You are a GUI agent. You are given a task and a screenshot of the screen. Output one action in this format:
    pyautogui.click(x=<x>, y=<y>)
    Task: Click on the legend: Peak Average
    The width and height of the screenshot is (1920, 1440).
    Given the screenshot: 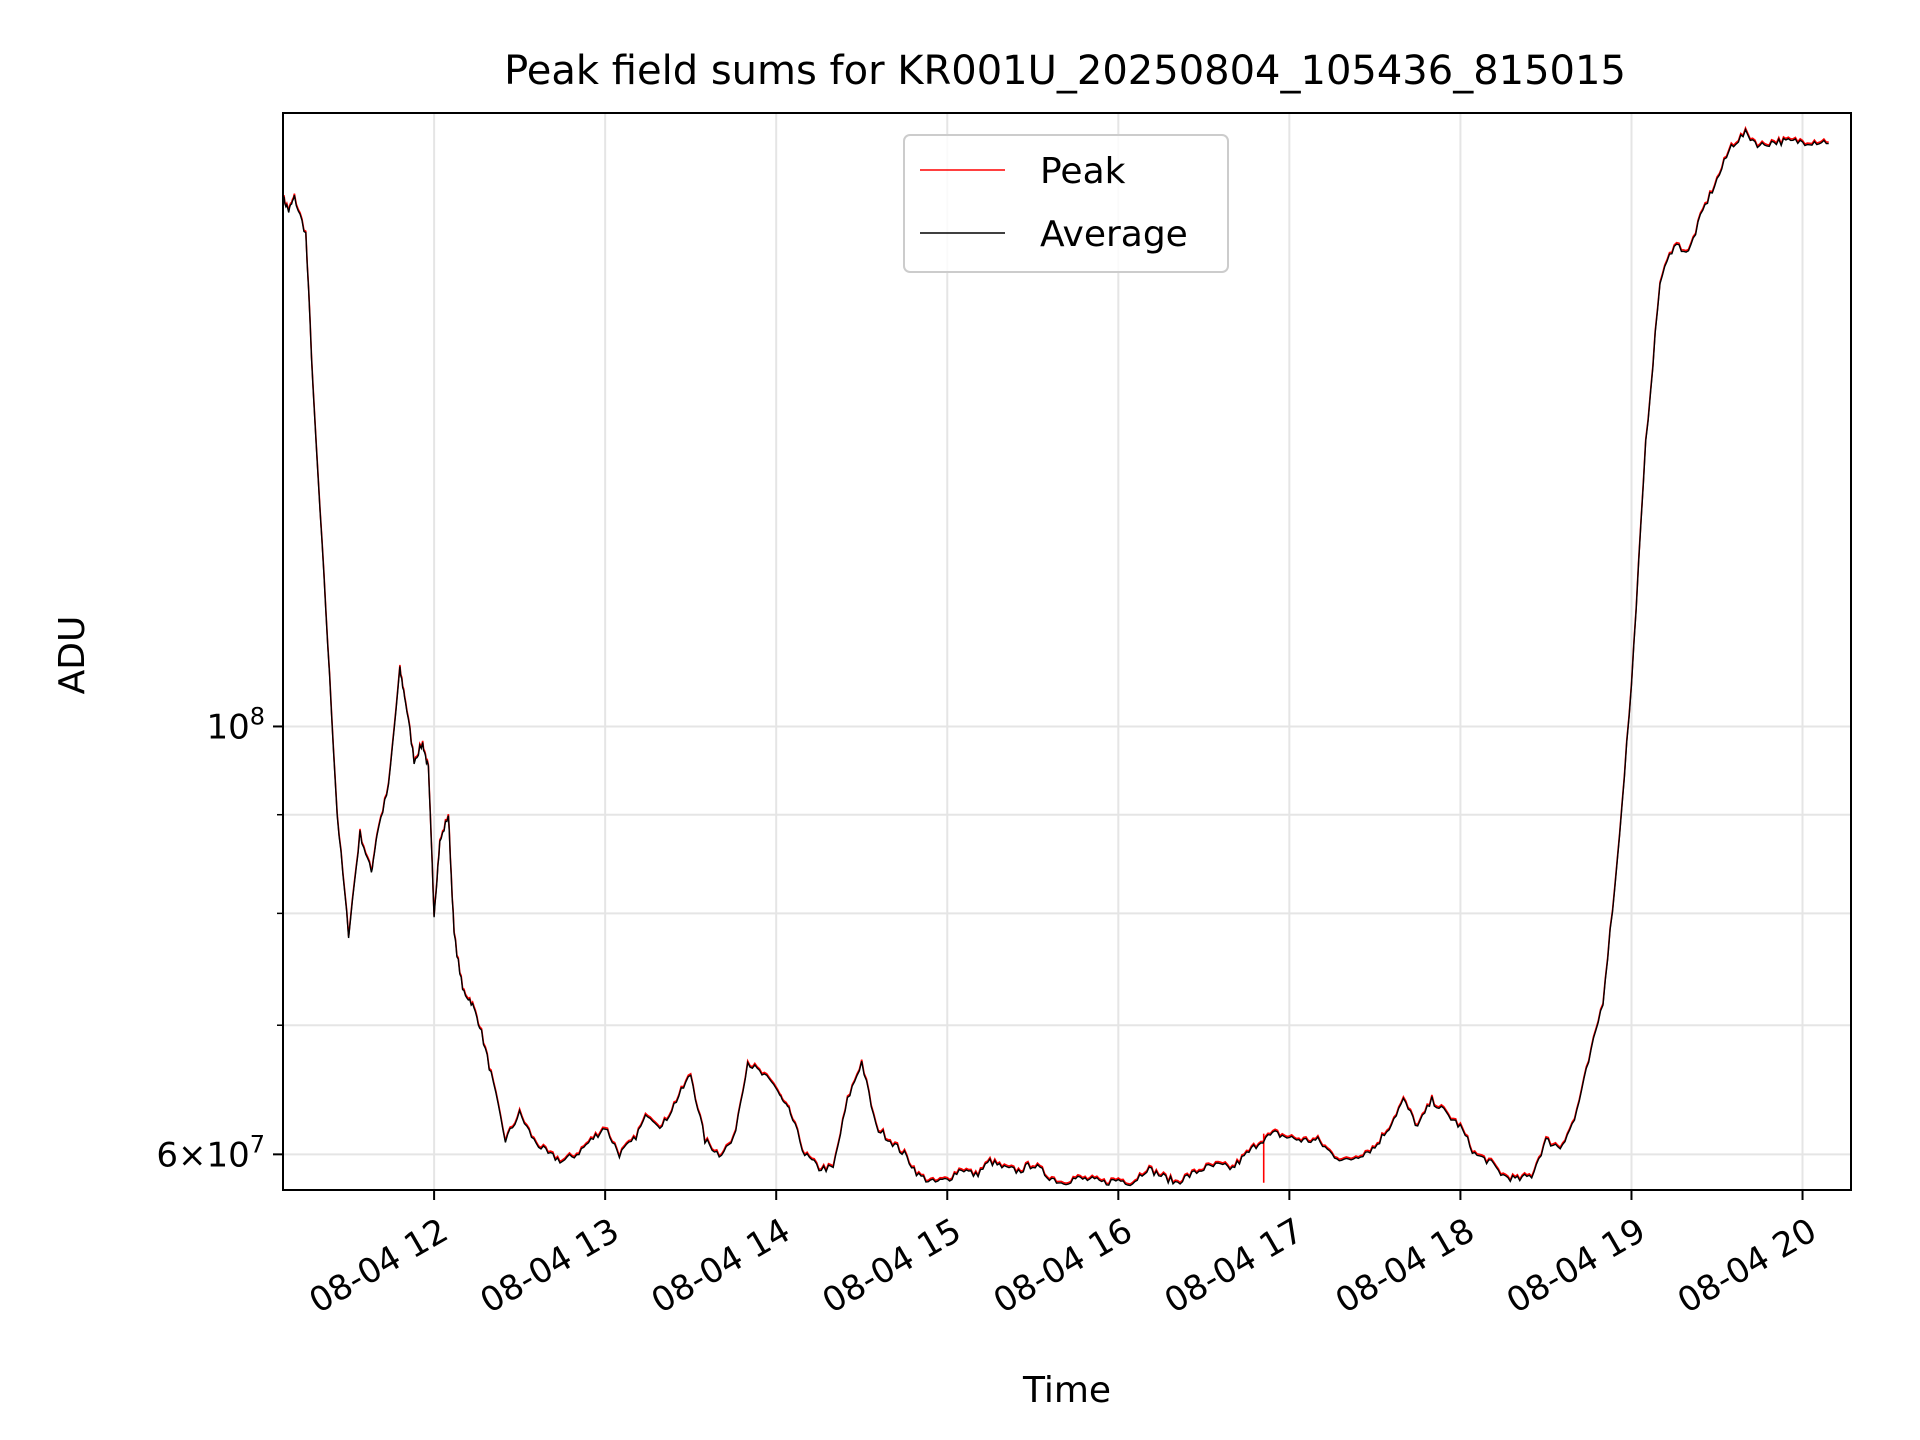 What is the action you would take?
    pyautogui.click(x=1066, y=203)
    